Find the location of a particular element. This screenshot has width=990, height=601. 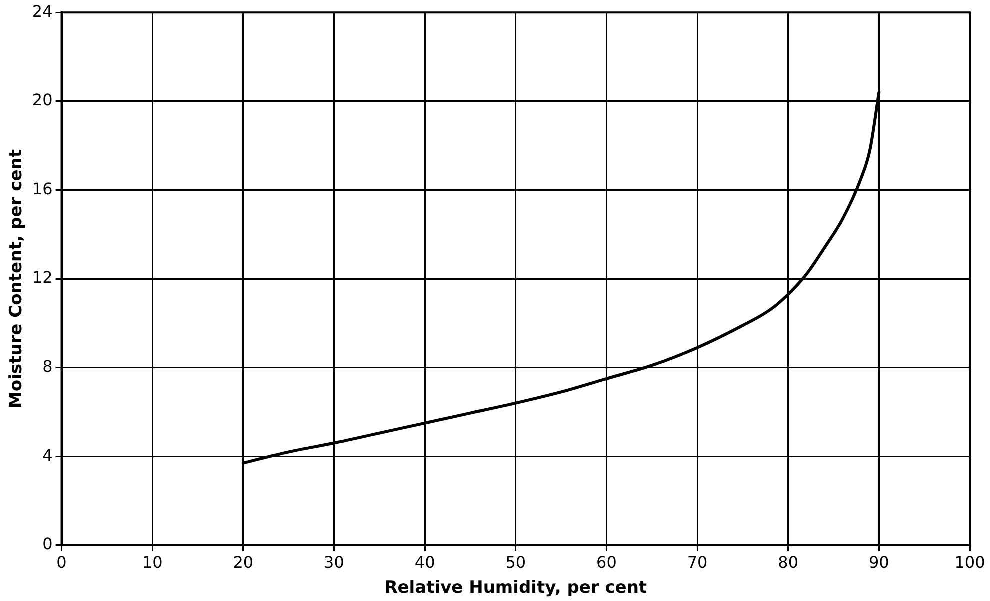

y-tick-label: 16 is located at coordinates (42, 188).